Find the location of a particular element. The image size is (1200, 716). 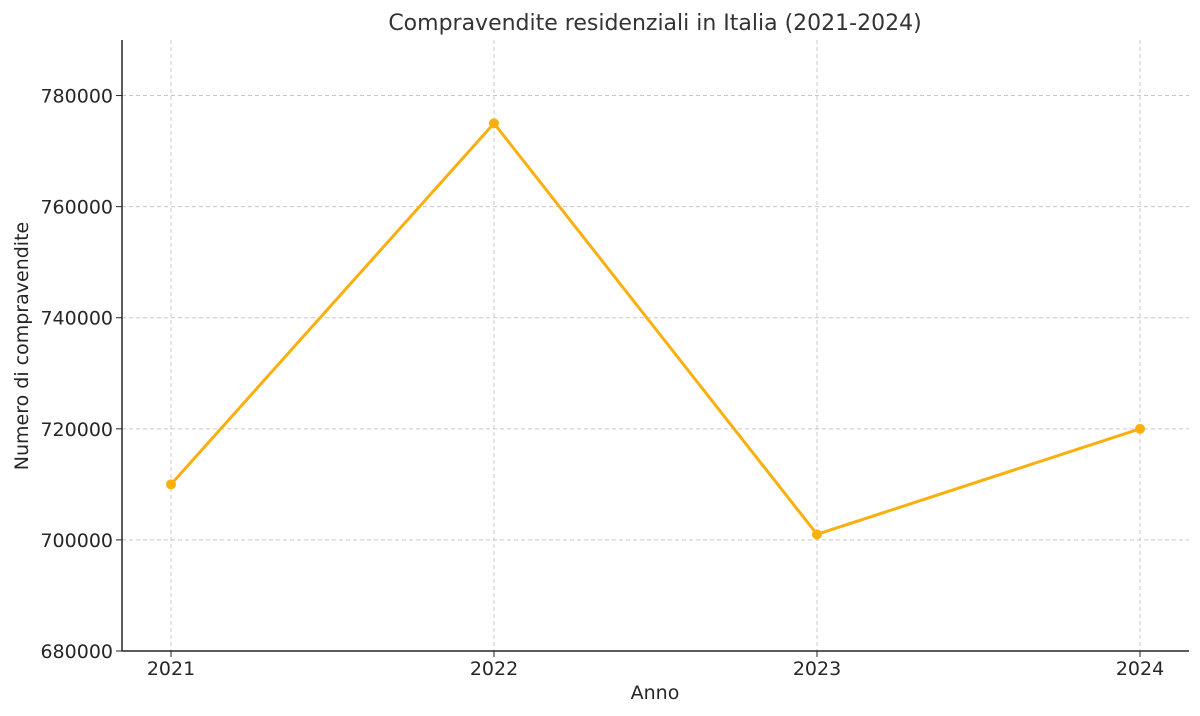

y-tick-label: 720000 is located at coordinates (76, 430).